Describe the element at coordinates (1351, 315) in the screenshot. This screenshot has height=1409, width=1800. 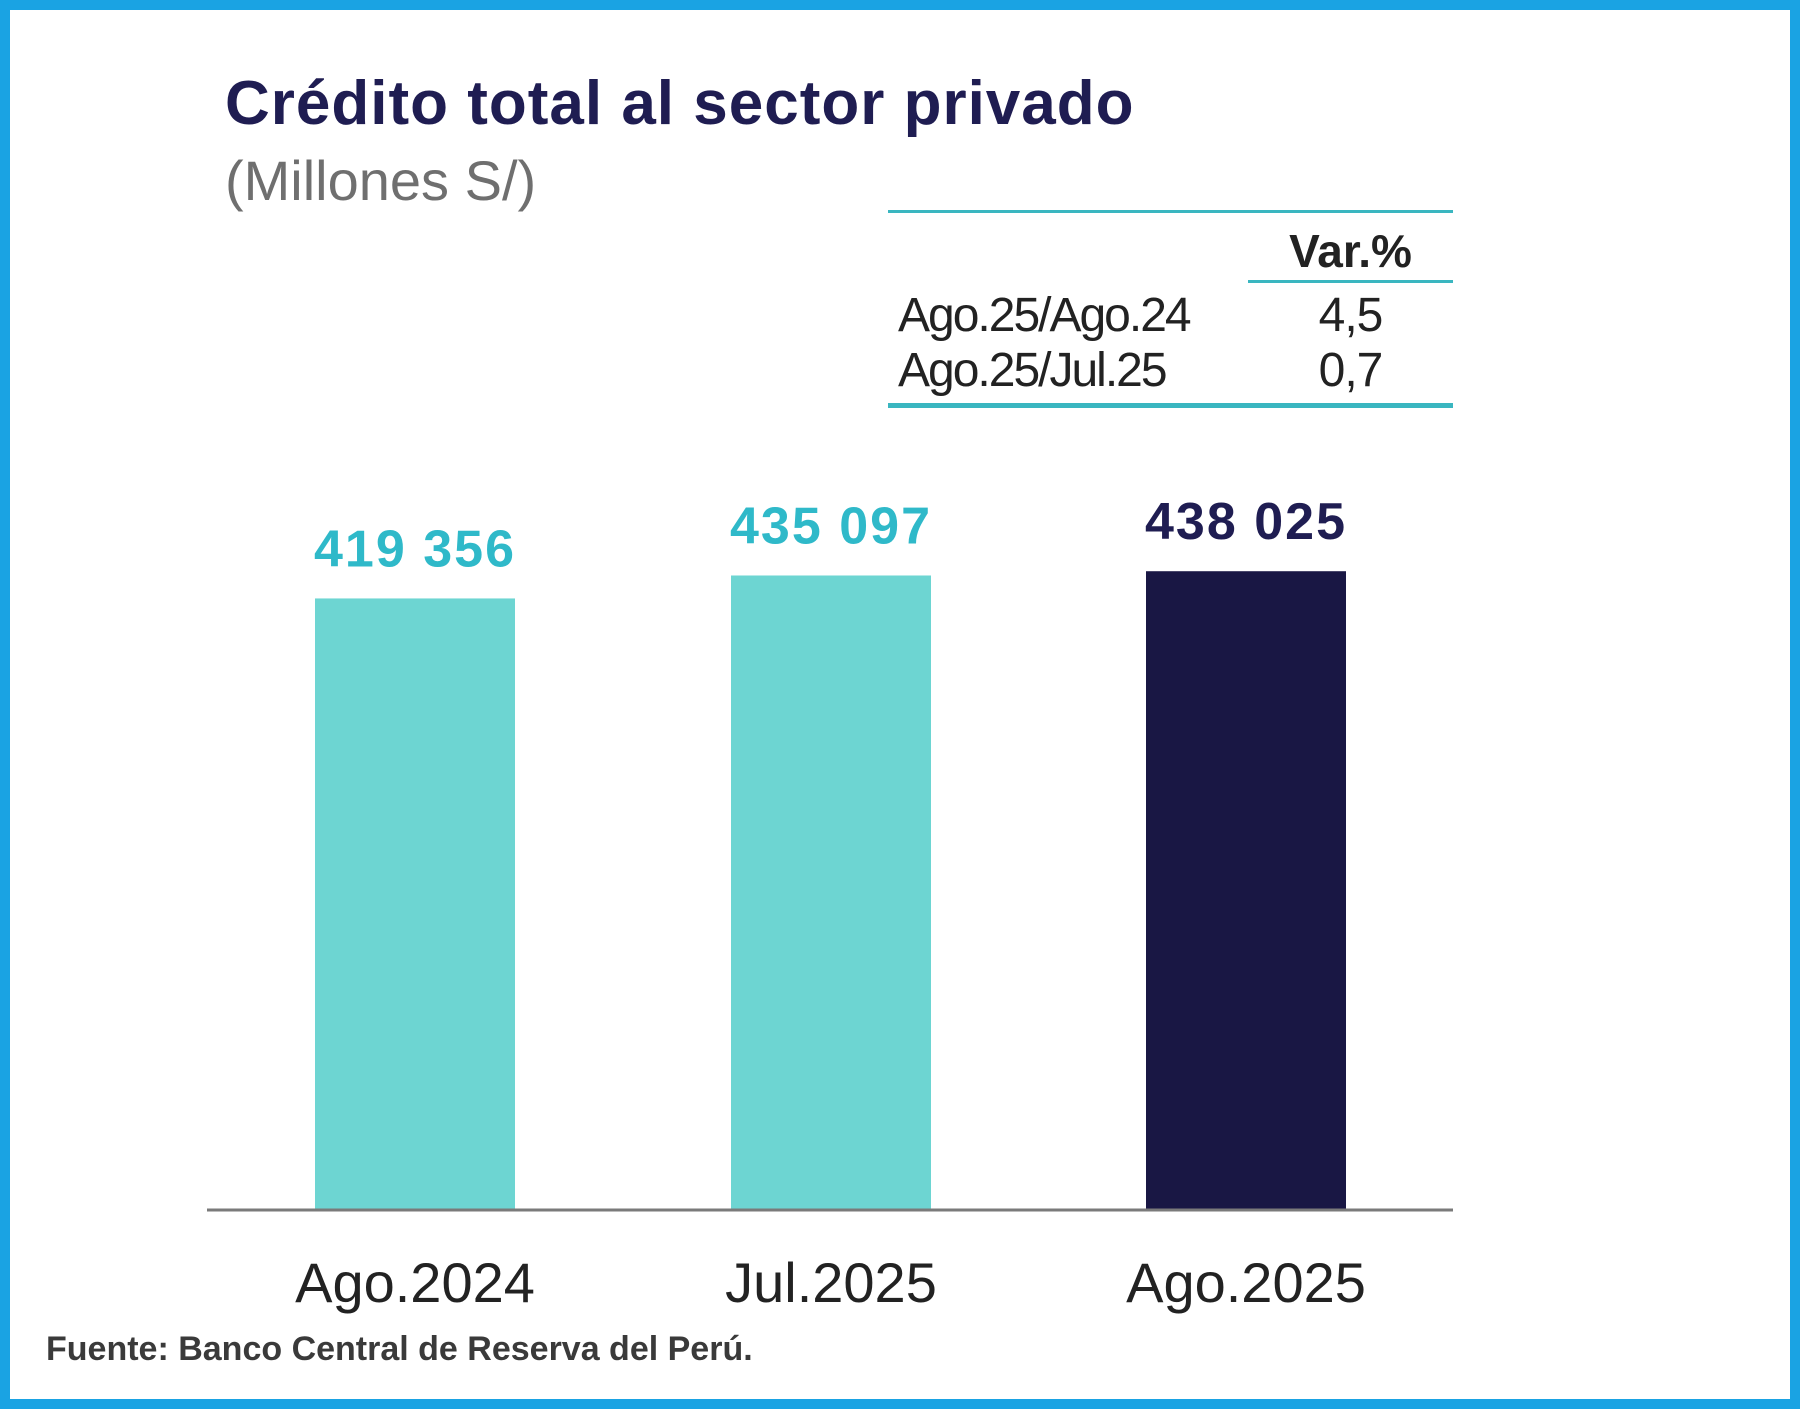
I see `variation-row-value: 4,5` at that location.